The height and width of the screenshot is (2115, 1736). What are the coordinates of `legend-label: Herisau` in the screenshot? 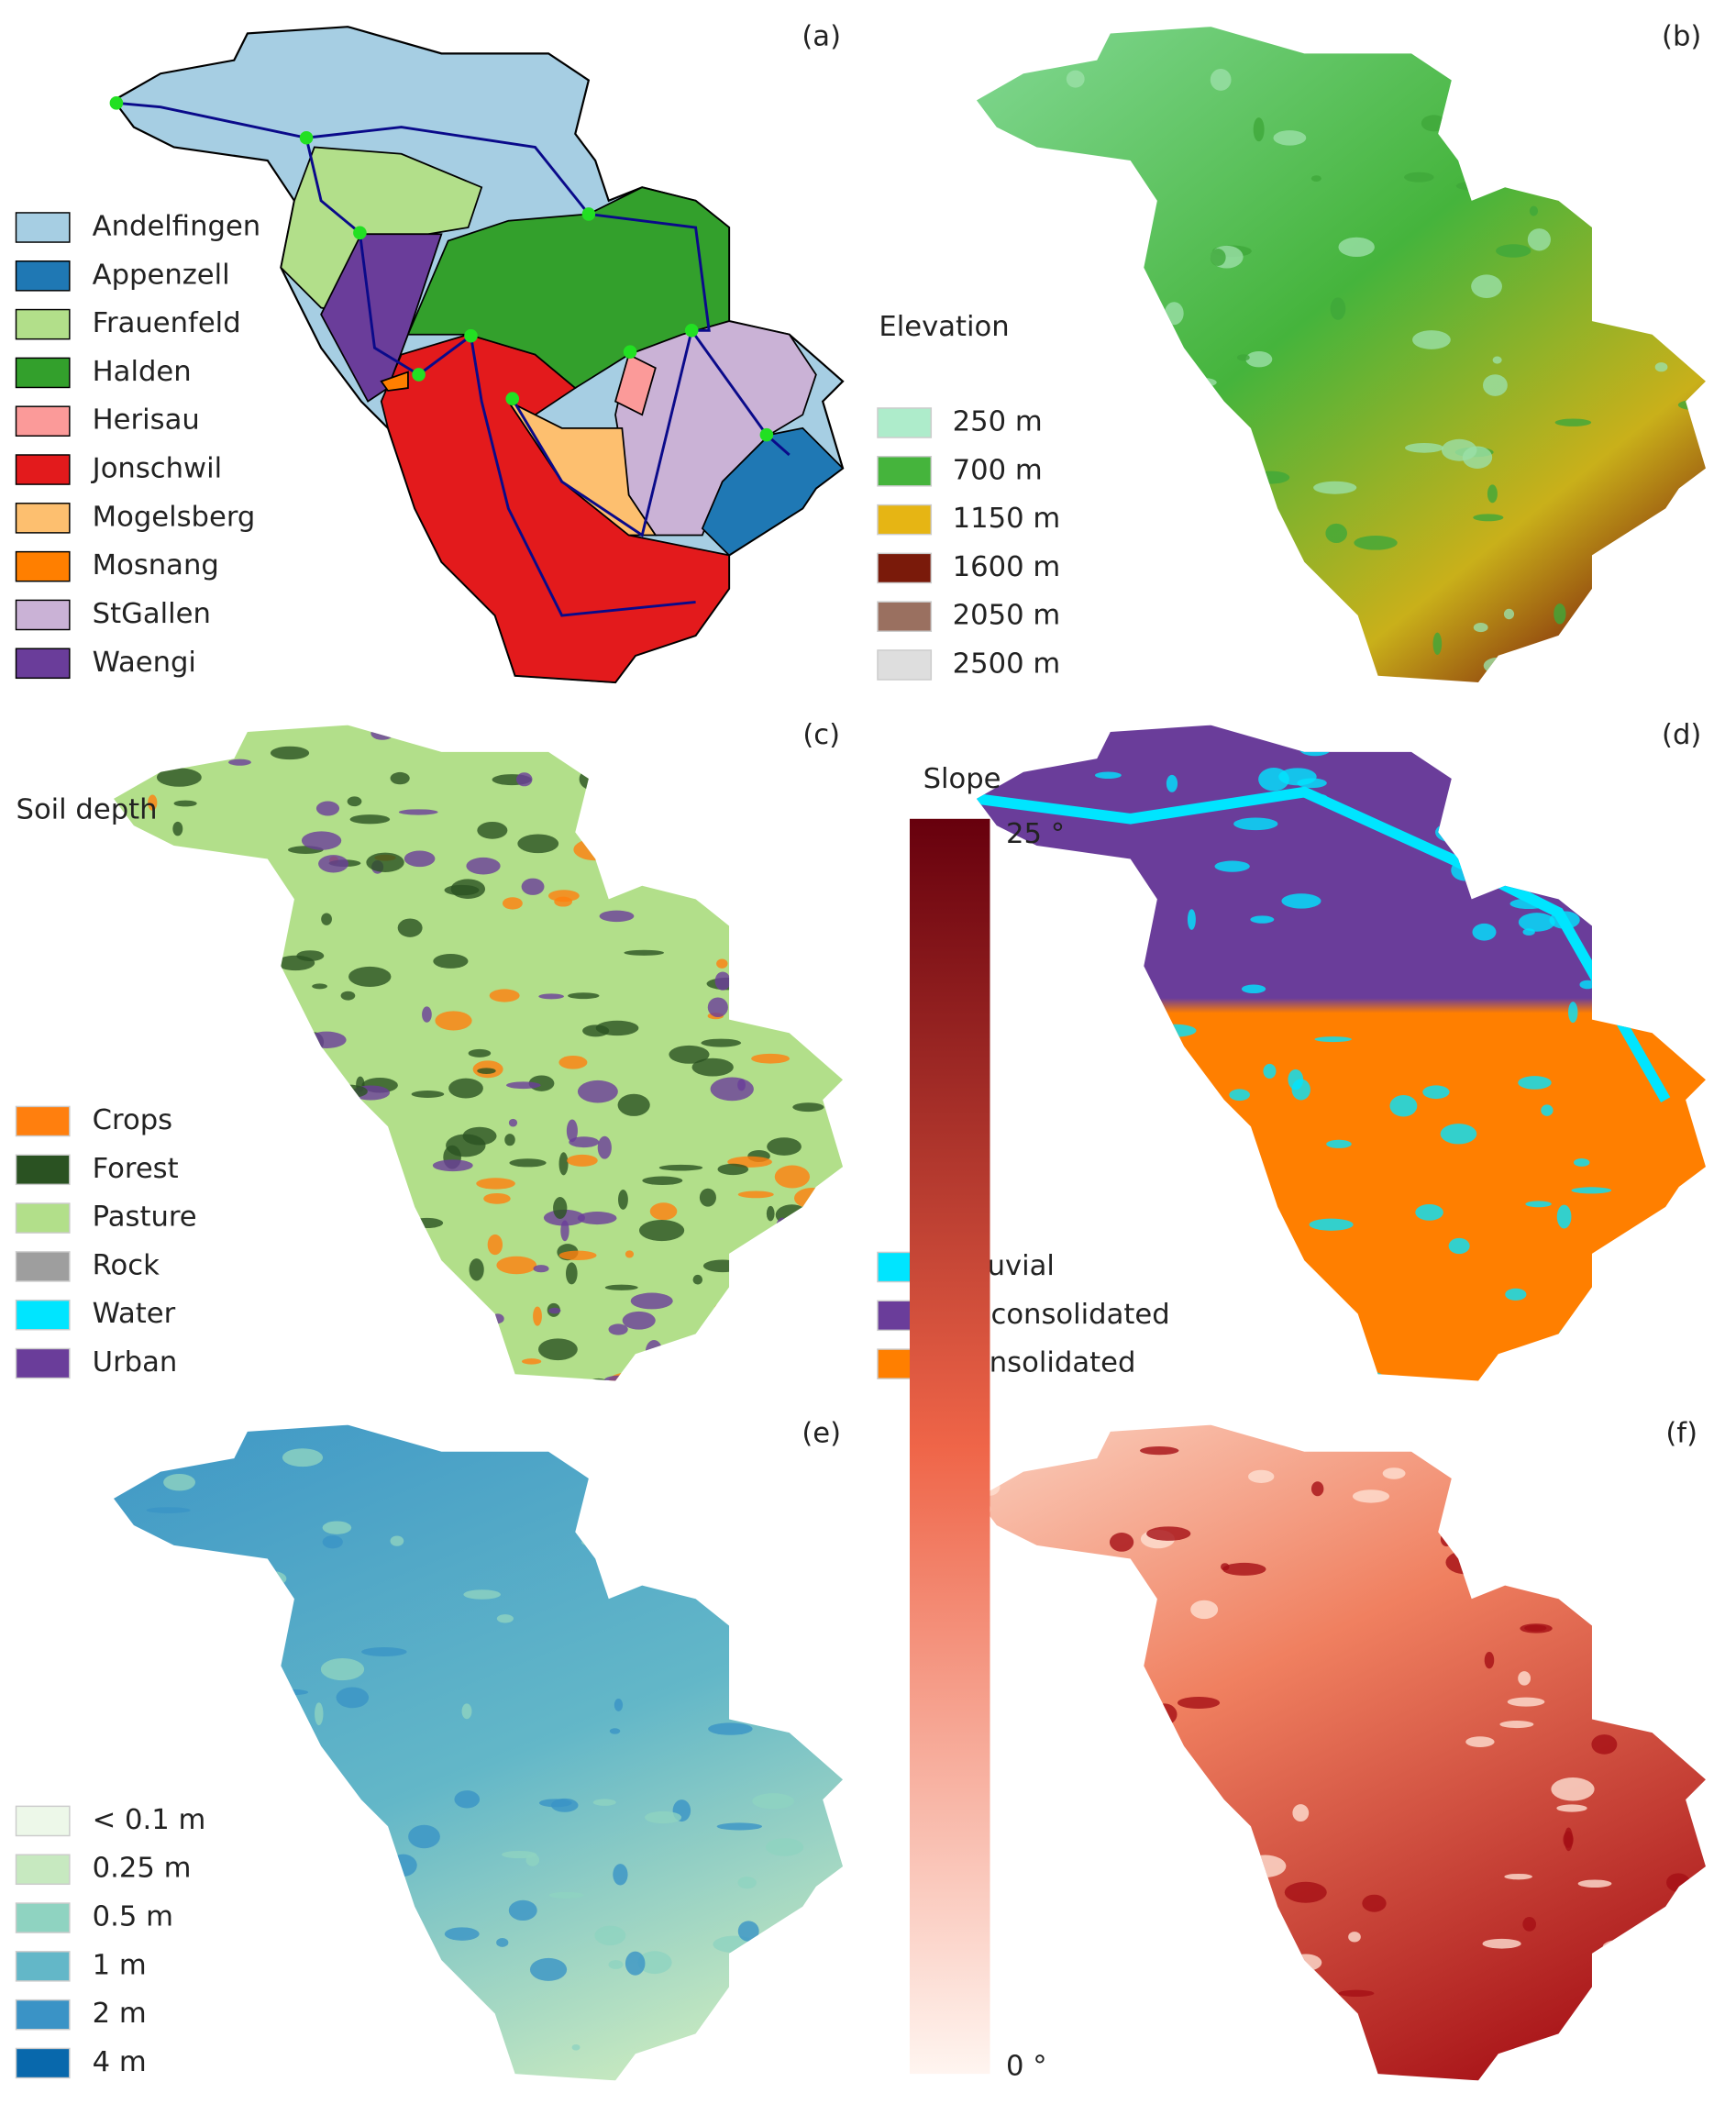 It's located at (146, 420).